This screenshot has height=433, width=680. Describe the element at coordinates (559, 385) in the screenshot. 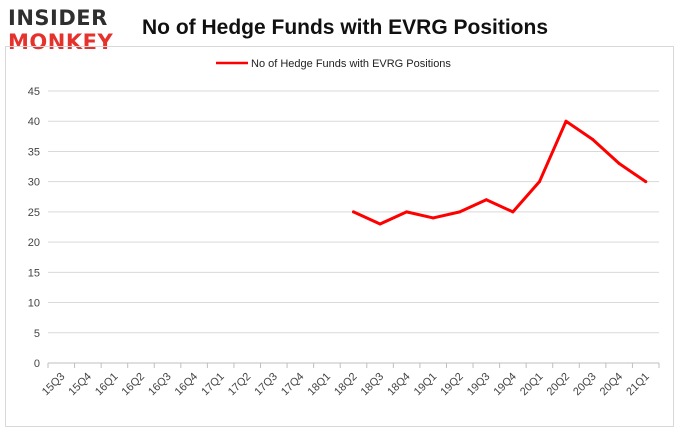

I see `x-tick-label: 20Q2` at that location.